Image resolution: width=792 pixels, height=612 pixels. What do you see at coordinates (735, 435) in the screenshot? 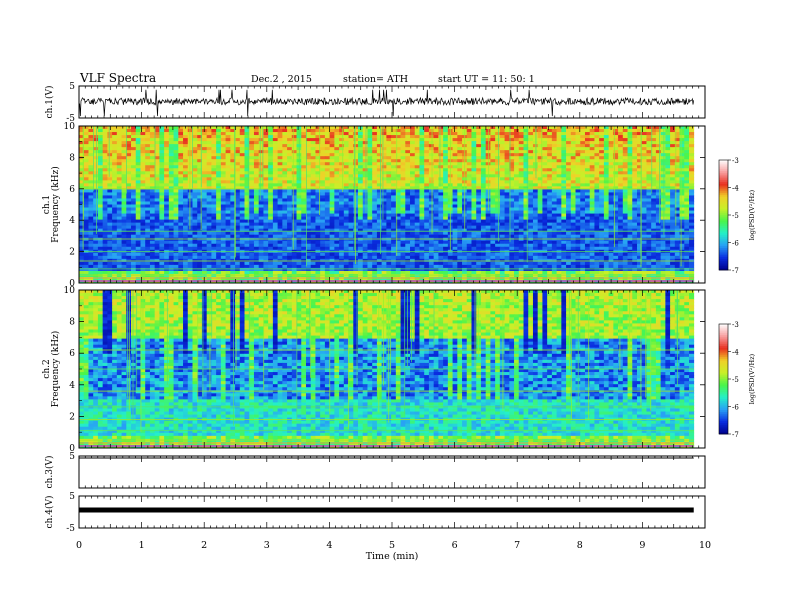
I see `ch2-spectrogram-colorbar-tick: -7` at bounding box center [735, 435].